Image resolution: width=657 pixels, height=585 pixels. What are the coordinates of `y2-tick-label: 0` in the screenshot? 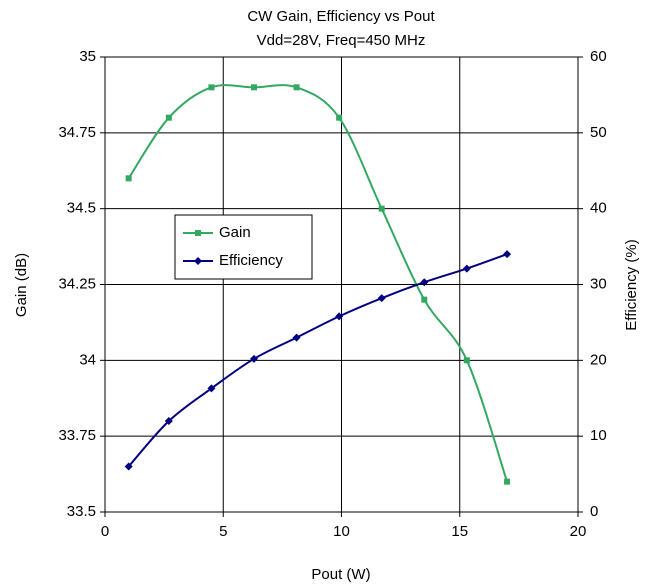 It's located at (594, 511).